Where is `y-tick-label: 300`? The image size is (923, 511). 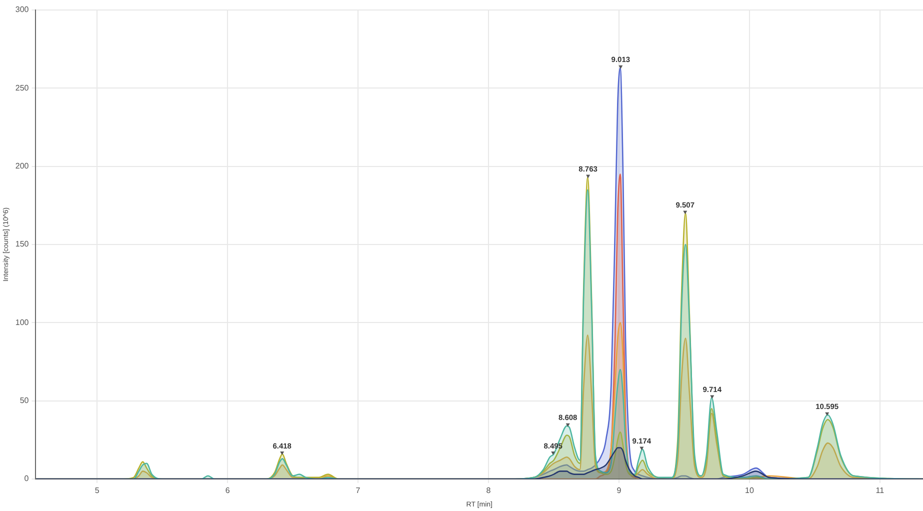
y-tick-label: 300 is located at coordinates (22, 9).